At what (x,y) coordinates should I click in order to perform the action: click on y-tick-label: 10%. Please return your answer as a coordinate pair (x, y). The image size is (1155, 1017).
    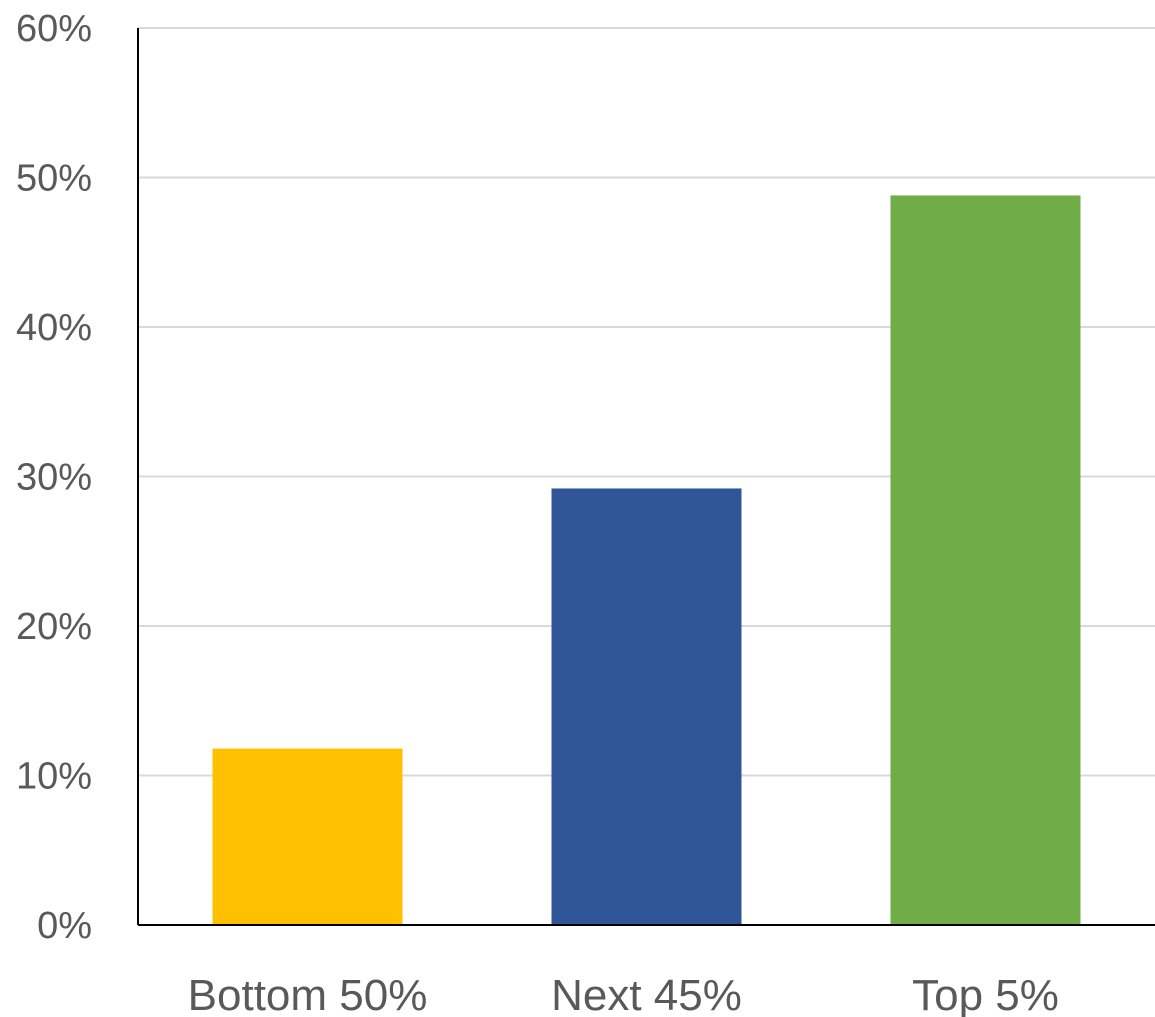
    Looking at the image, I should click on (54, 777).